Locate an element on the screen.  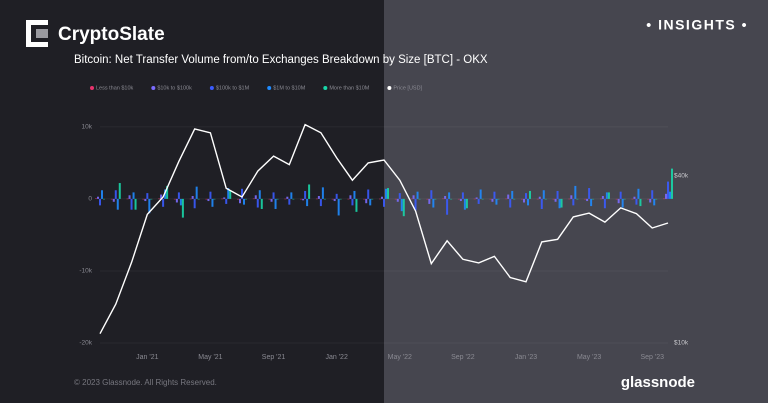
y-tick-label: -10k is located at coordinates (85, 271).